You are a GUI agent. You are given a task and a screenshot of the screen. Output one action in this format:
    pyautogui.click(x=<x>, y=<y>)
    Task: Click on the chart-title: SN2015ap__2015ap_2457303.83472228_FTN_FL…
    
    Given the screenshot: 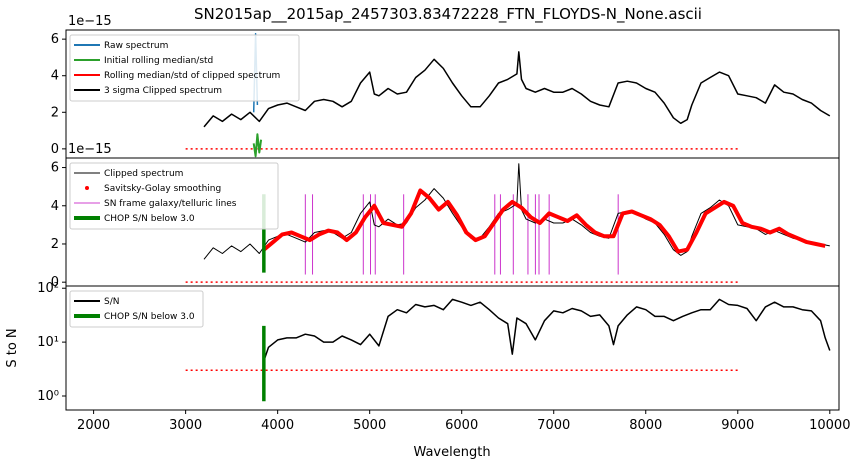 What is the action you would take?
    pyautogui.click(x=448, y=14)
    